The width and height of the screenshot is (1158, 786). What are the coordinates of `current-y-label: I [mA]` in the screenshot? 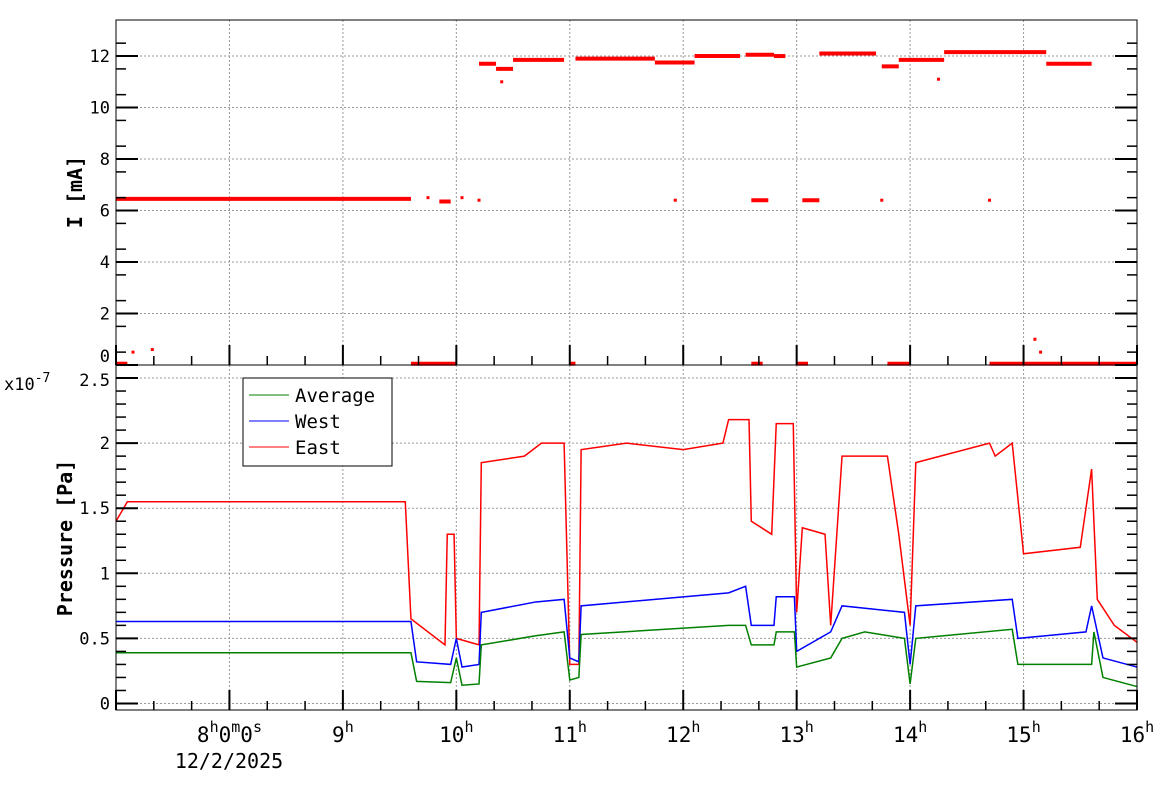 It's located at (75, 192).